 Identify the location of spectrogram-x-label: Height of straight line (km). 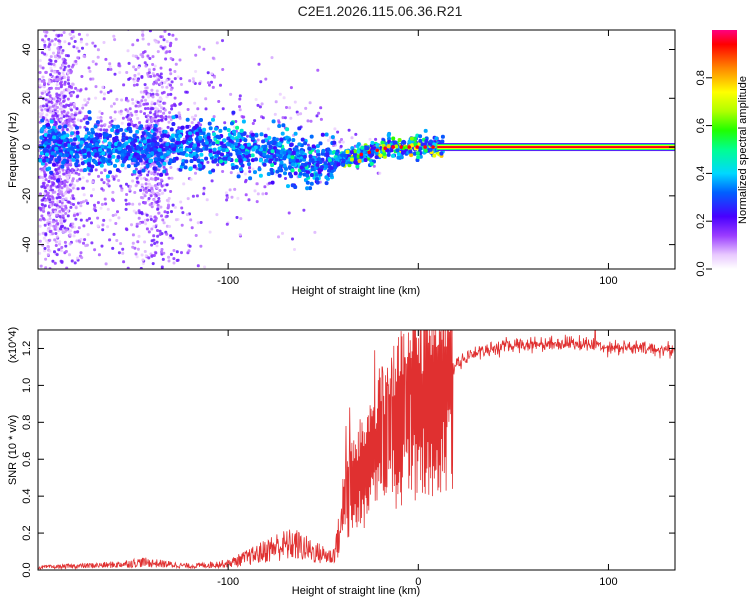
(356, 291).